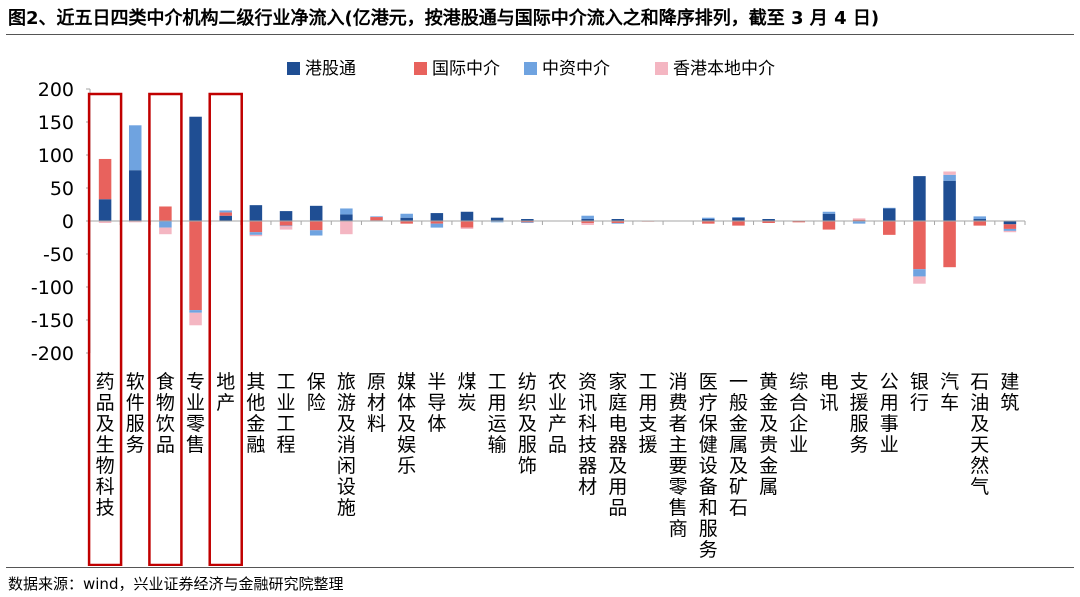  What do you see at coordinates (62, 189) in the screenshot?
I see `y-tick-label: 50` at bounding box center [62, 189].